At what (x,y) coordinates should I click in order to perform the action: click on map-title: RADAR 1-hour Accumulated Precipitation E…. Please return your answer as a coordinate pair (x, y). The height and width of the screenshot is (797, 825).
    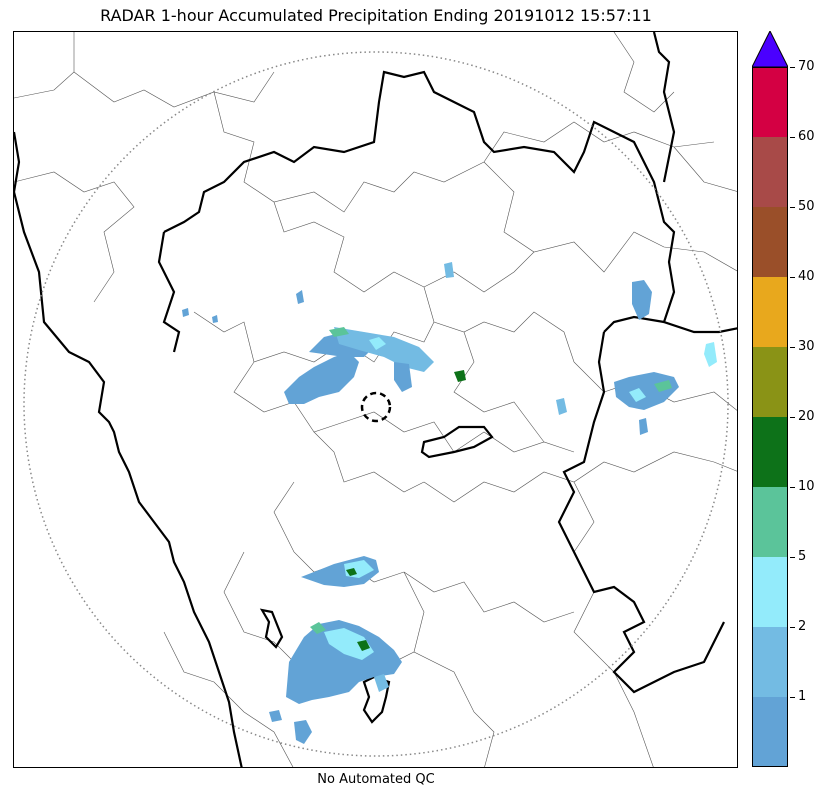
    Looking at the image, I should click on (376, 15).